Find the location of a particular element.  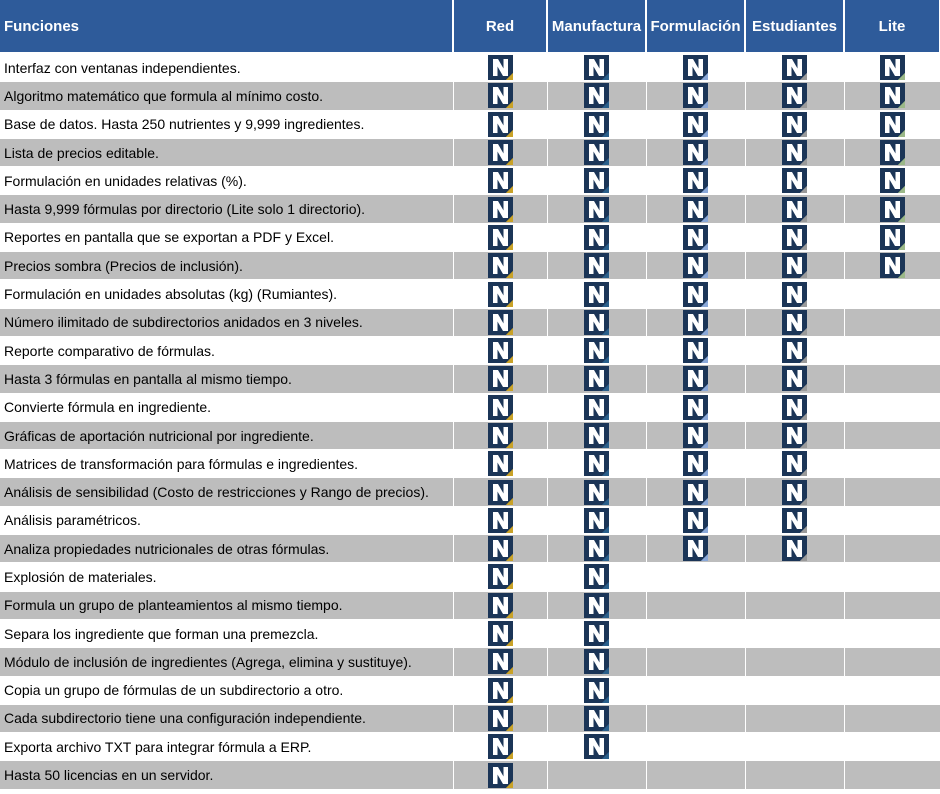

table-row: Formulación en unidades relativas (%). is located at coordinates (470, 181).